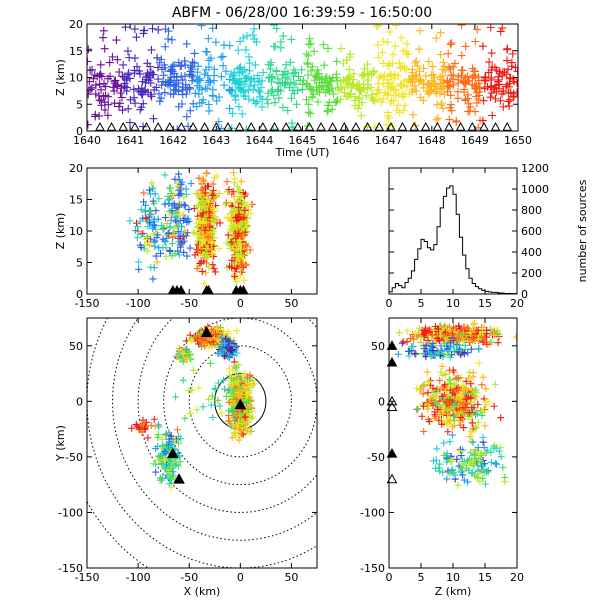 Image resolution: width=600 pixels, height=600 pixels. Describe the element at coordinates (76, 168) in the screenshot. I see `y-tick-label: 20` at that location.